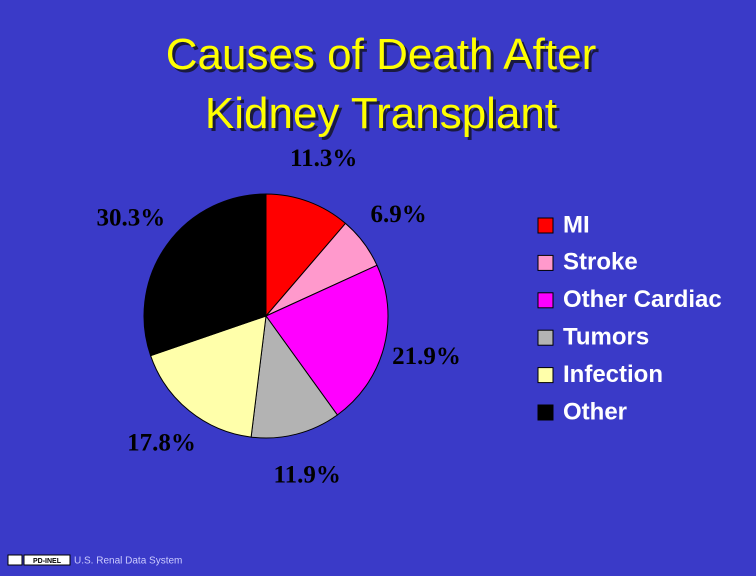  I want to click on value-label: 30.3%, so click(131, 217).